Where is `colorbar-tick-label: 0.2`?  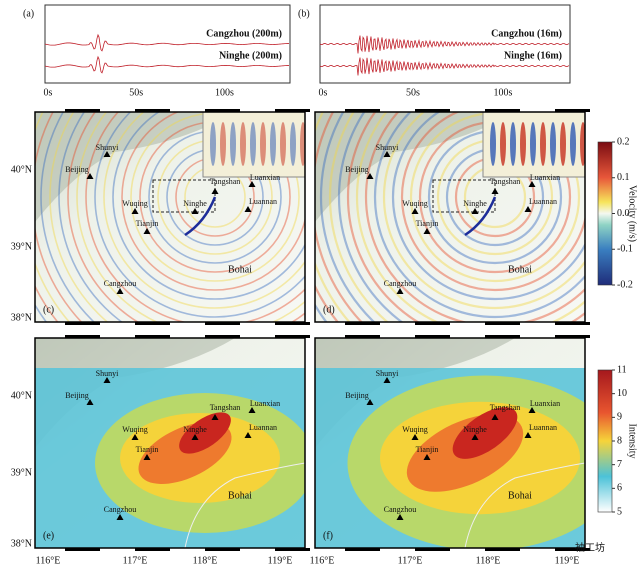
colorbar-tick-label: 0.2 is located at coordinates (623, 141).